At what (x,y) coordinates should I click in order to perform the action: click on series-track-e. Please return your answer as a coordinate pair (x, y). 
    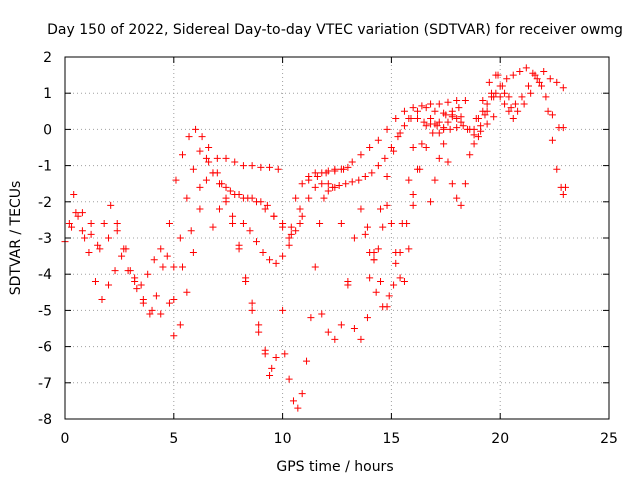
    Looking at the image, I should click on (280, 271).